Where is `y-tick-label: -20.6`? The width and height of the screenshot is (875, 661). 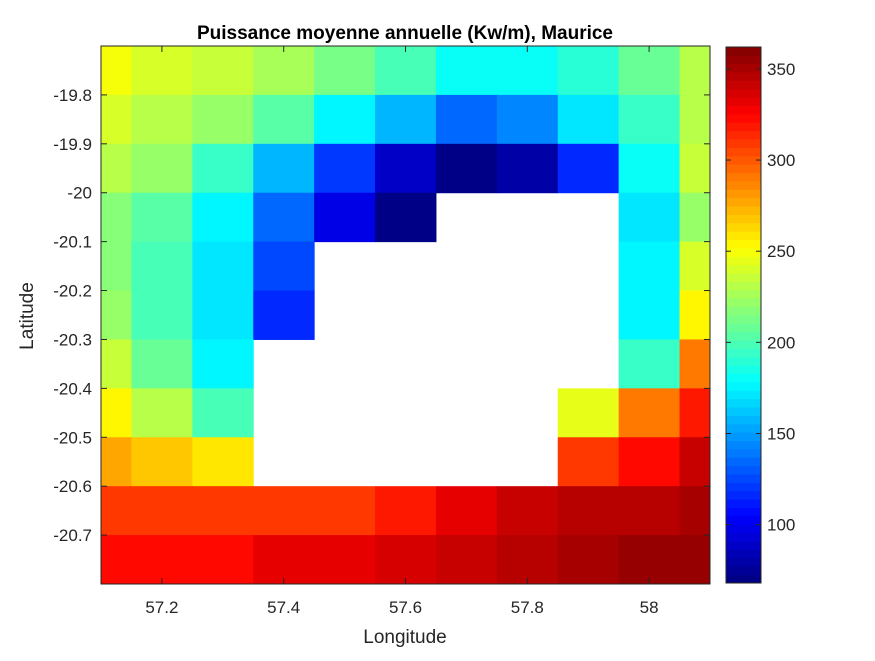 y-tick-label: -20.6 is located at coordinates (72, 486).